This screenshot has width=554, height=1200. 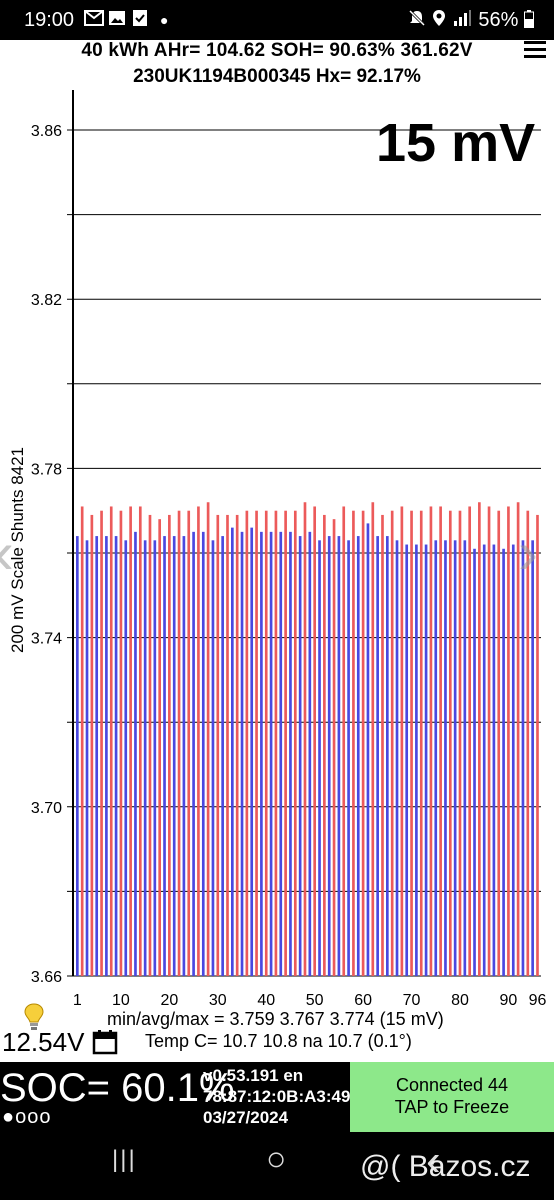 What do you see at coordinates (456, 143) in the screenshot?
I see `scale-label: 15 mV` at bounding box center [456, 143].